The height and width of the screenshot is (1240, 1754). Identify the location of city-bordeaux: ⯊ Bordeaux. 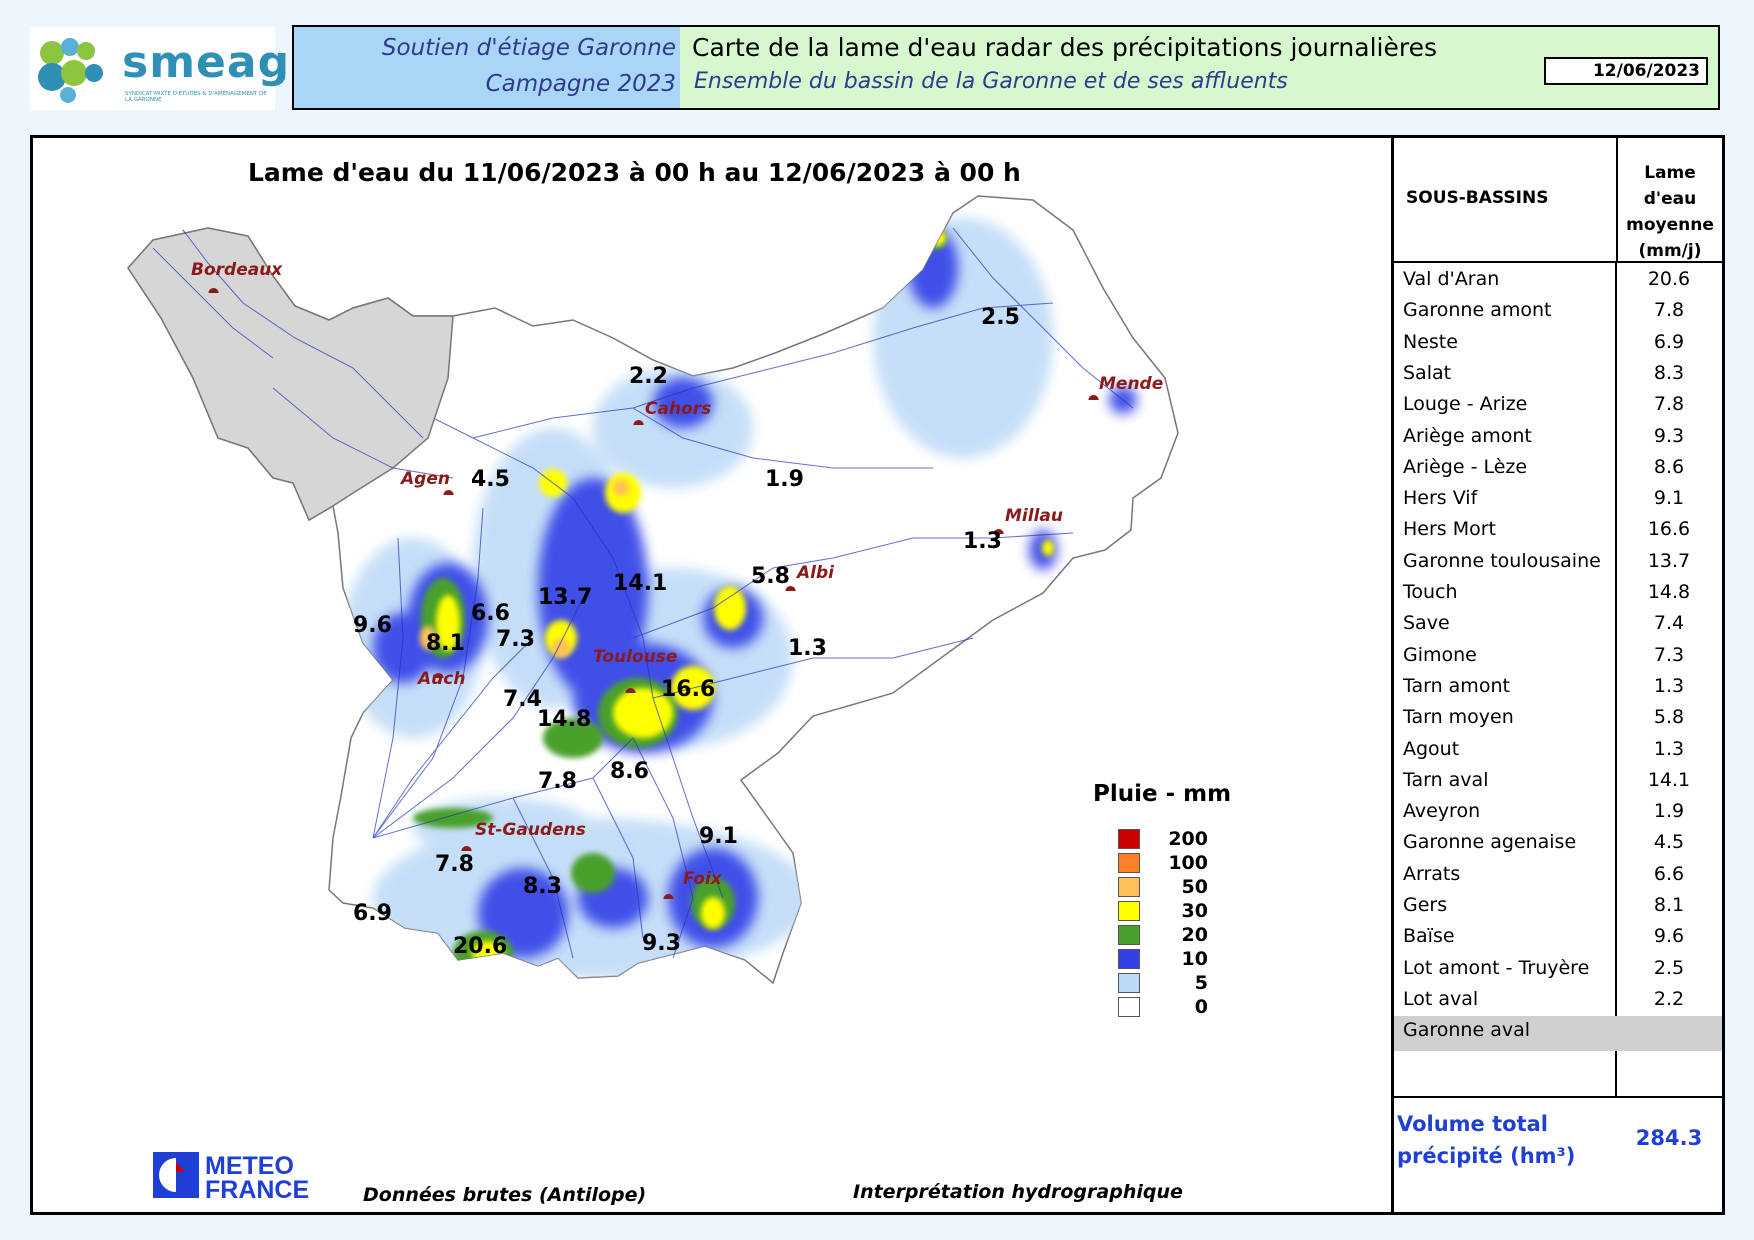
(237, 281).